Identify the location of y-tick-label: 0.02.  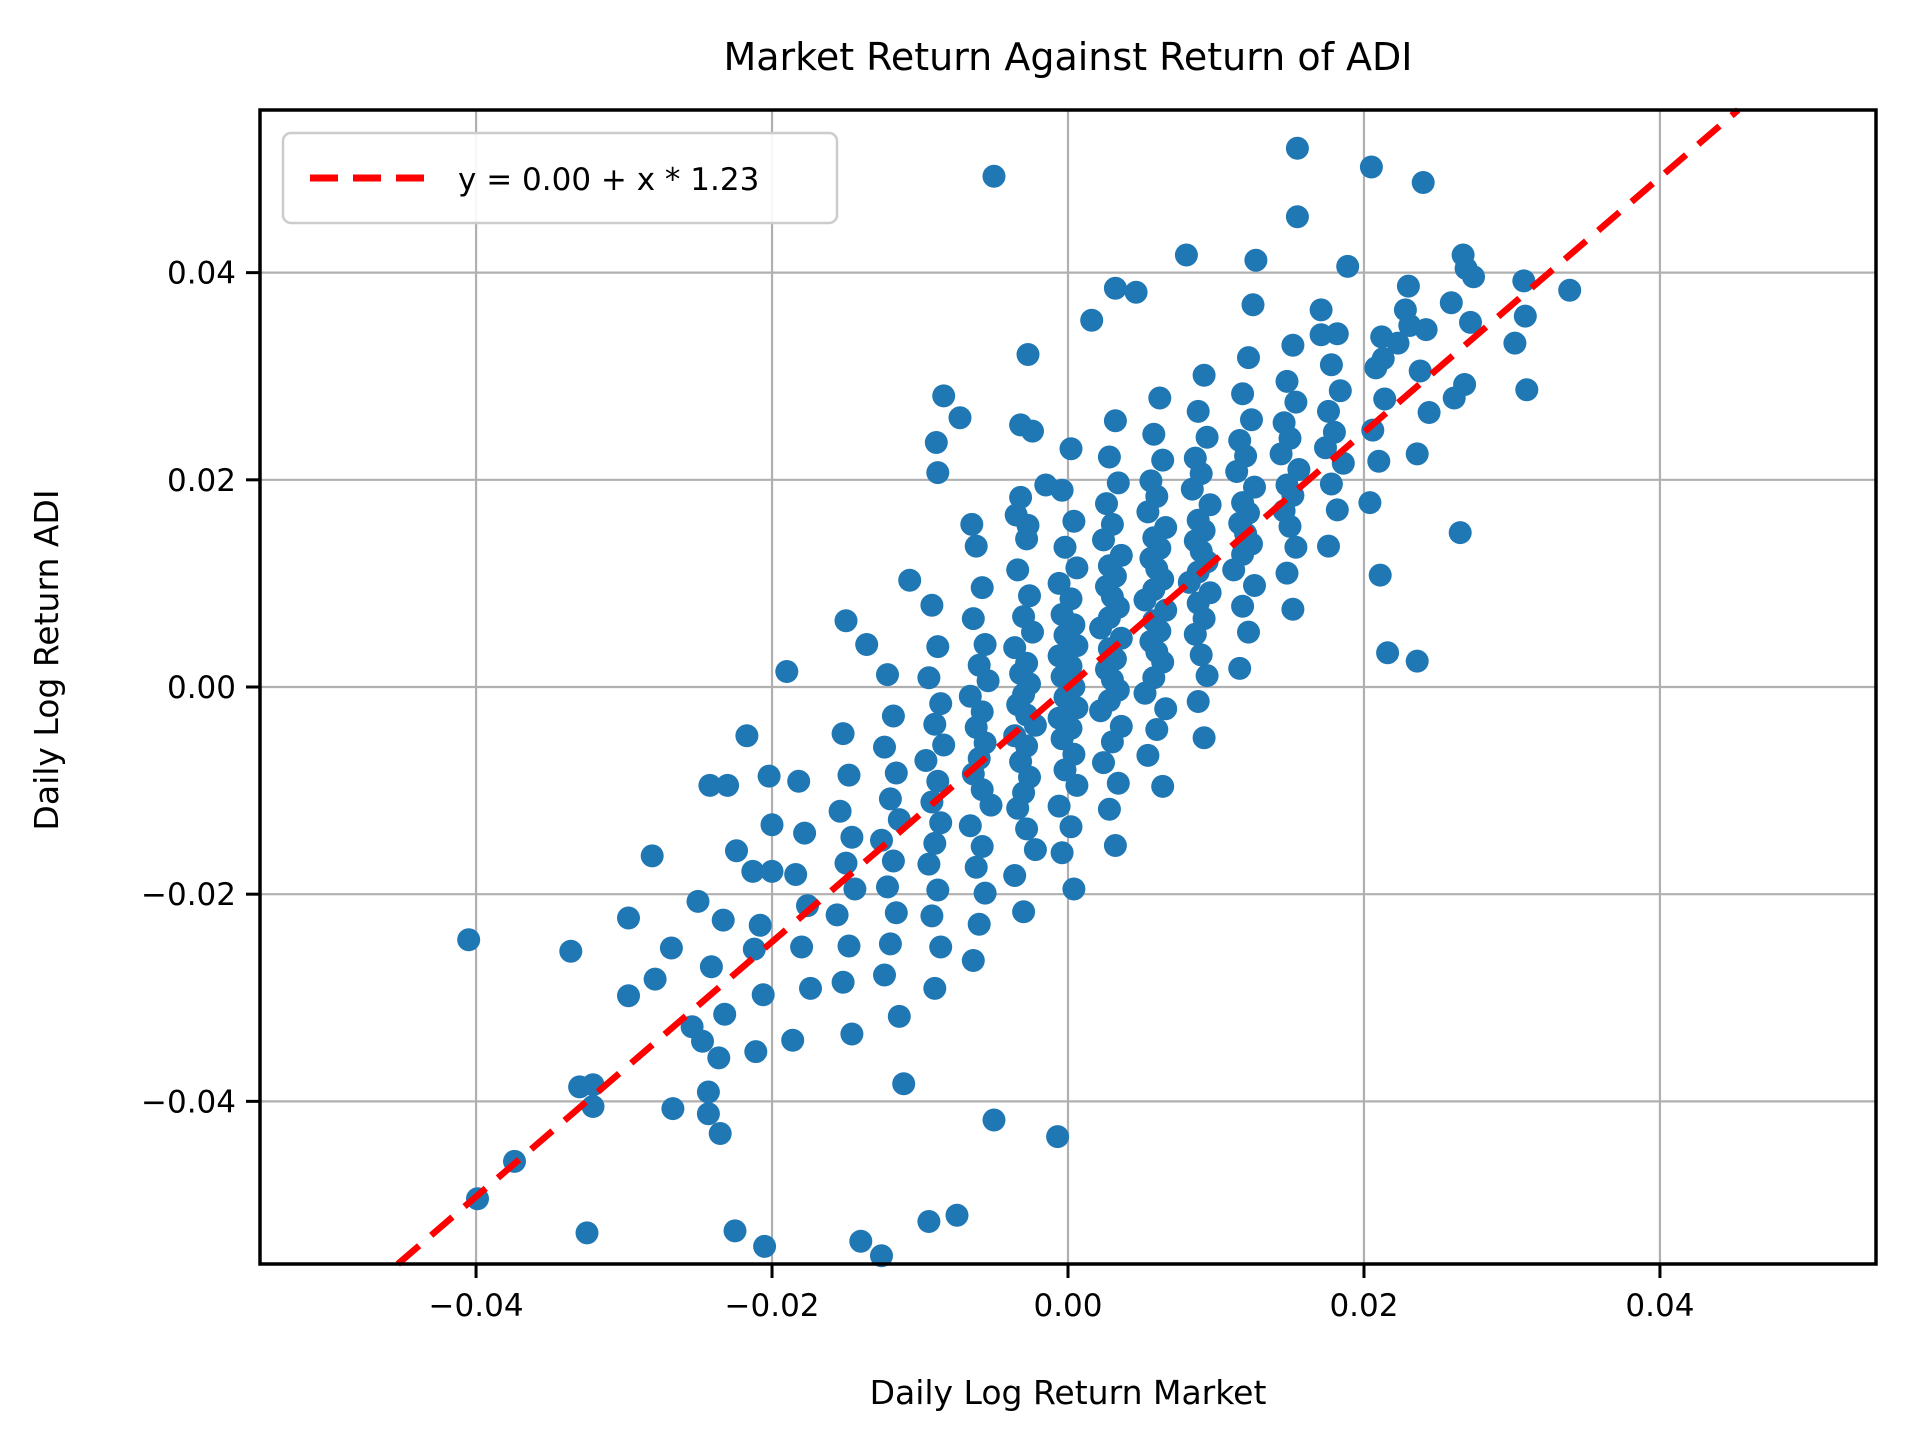
(201, 481).